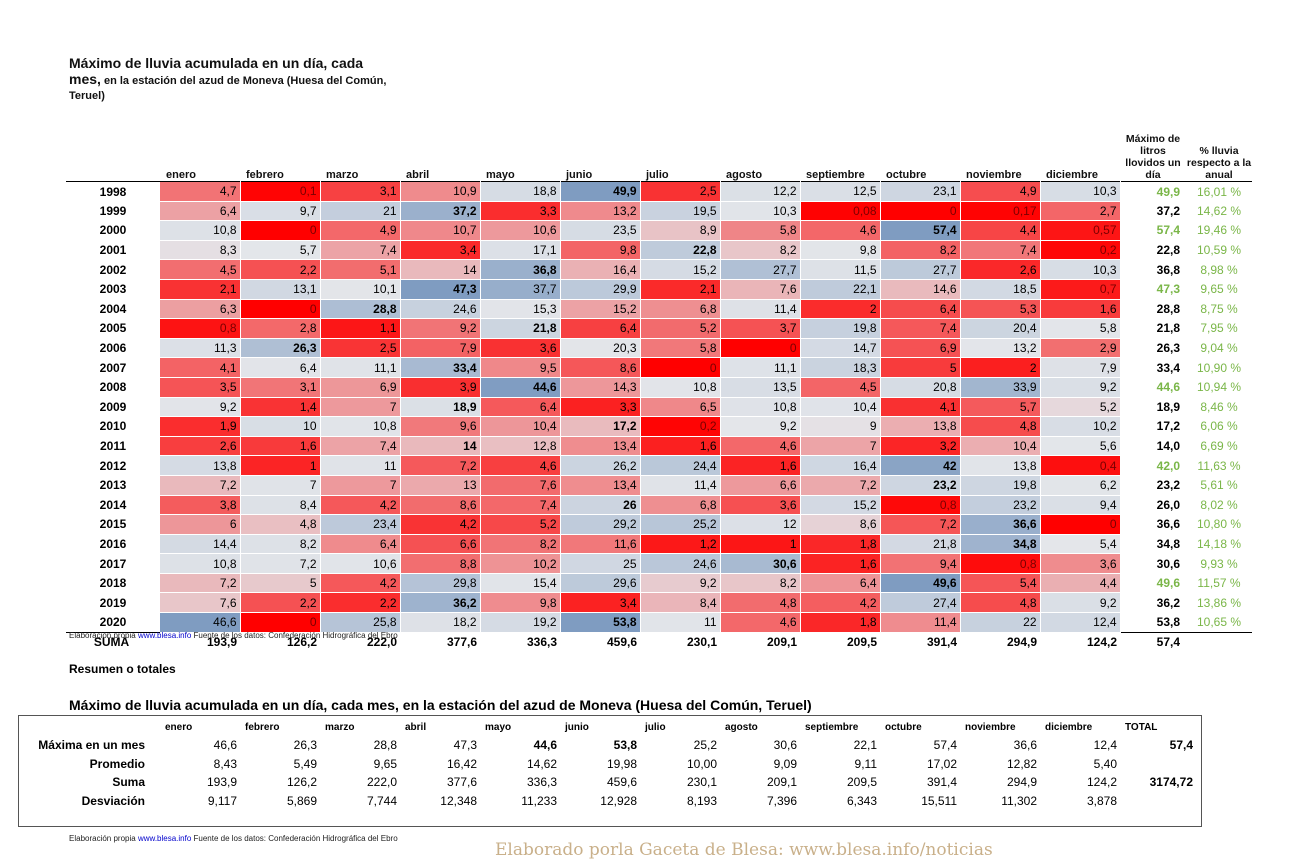  What do you see at coordinates (520, 583) in the screenshot?
I see `value-cell: 15,4` at bounding box center [520, 583].